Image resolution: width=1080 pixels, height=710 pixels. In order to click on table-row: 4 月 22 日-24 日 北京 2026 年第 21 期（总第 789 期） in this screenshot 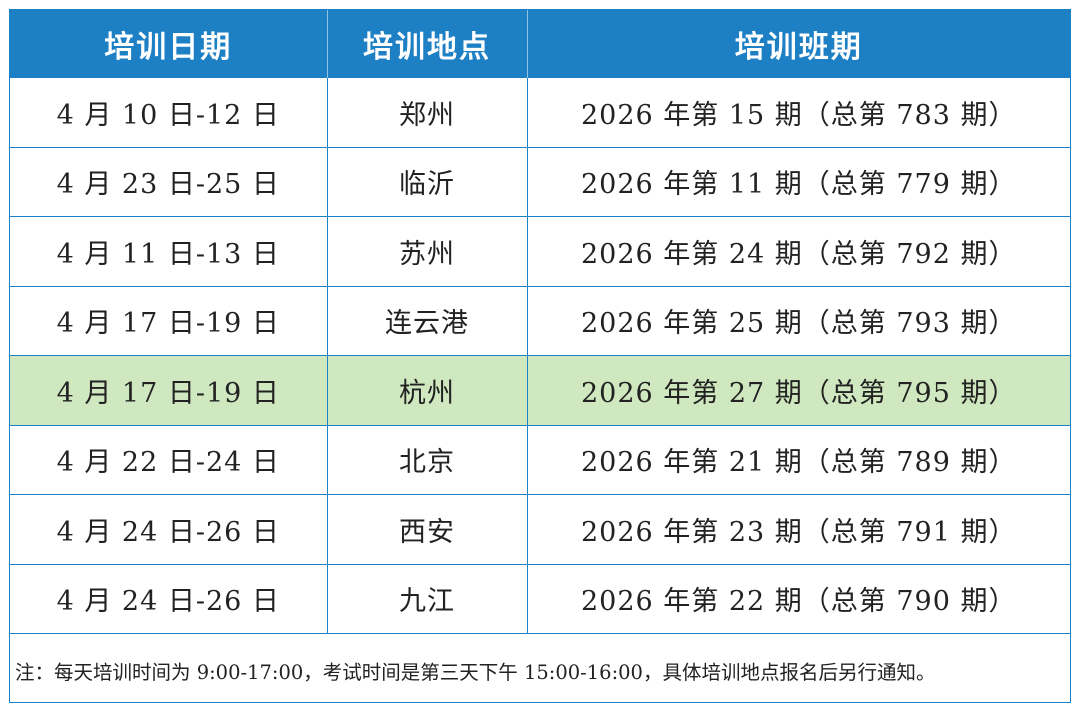, I will do `click(540, 460)`.